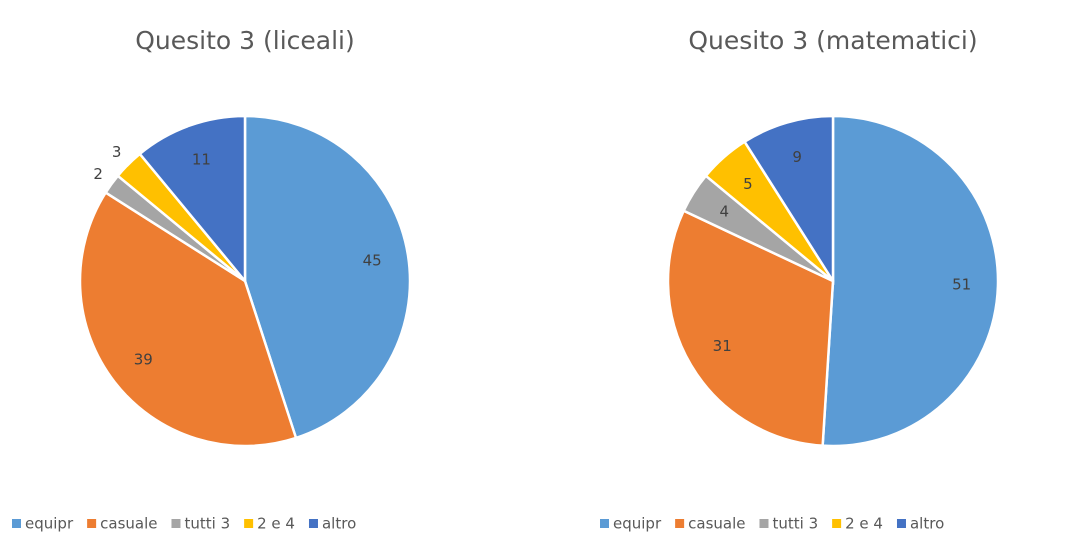 The width and height of the screenshot is (1075, 536). I want to click on data-label: 39, so click(143, 359).